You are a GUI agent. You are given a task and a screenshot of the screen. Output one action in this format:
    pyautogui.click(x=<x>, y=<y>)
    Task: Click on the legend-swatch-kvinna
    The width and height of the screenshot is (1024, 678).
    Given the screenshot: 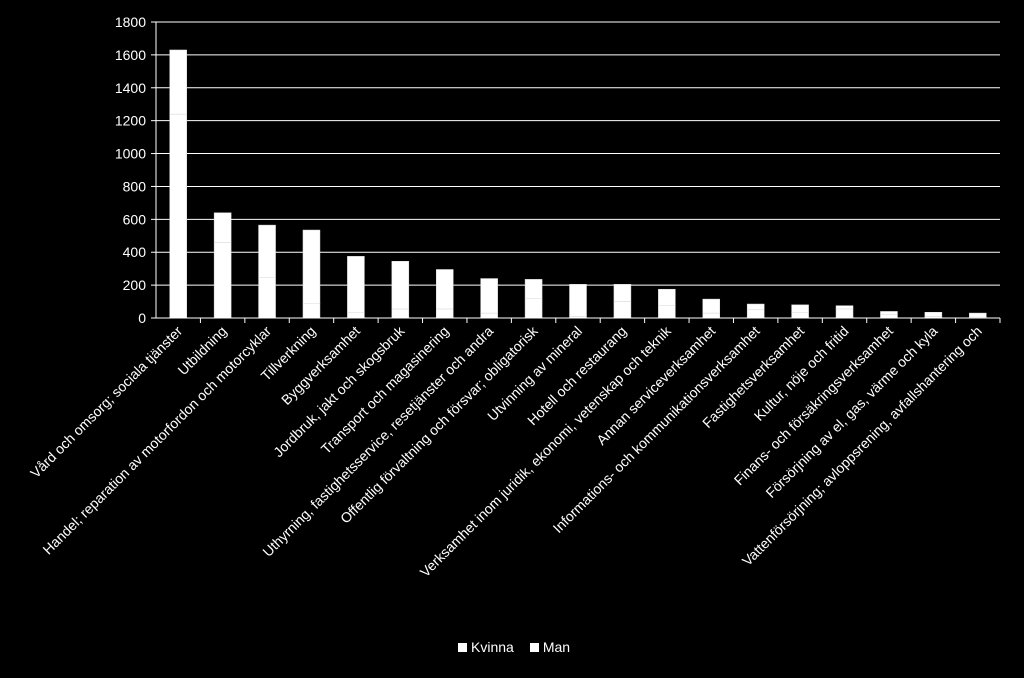 What is the action you would take?
    pyautogui.click(x=462, y=647)
    